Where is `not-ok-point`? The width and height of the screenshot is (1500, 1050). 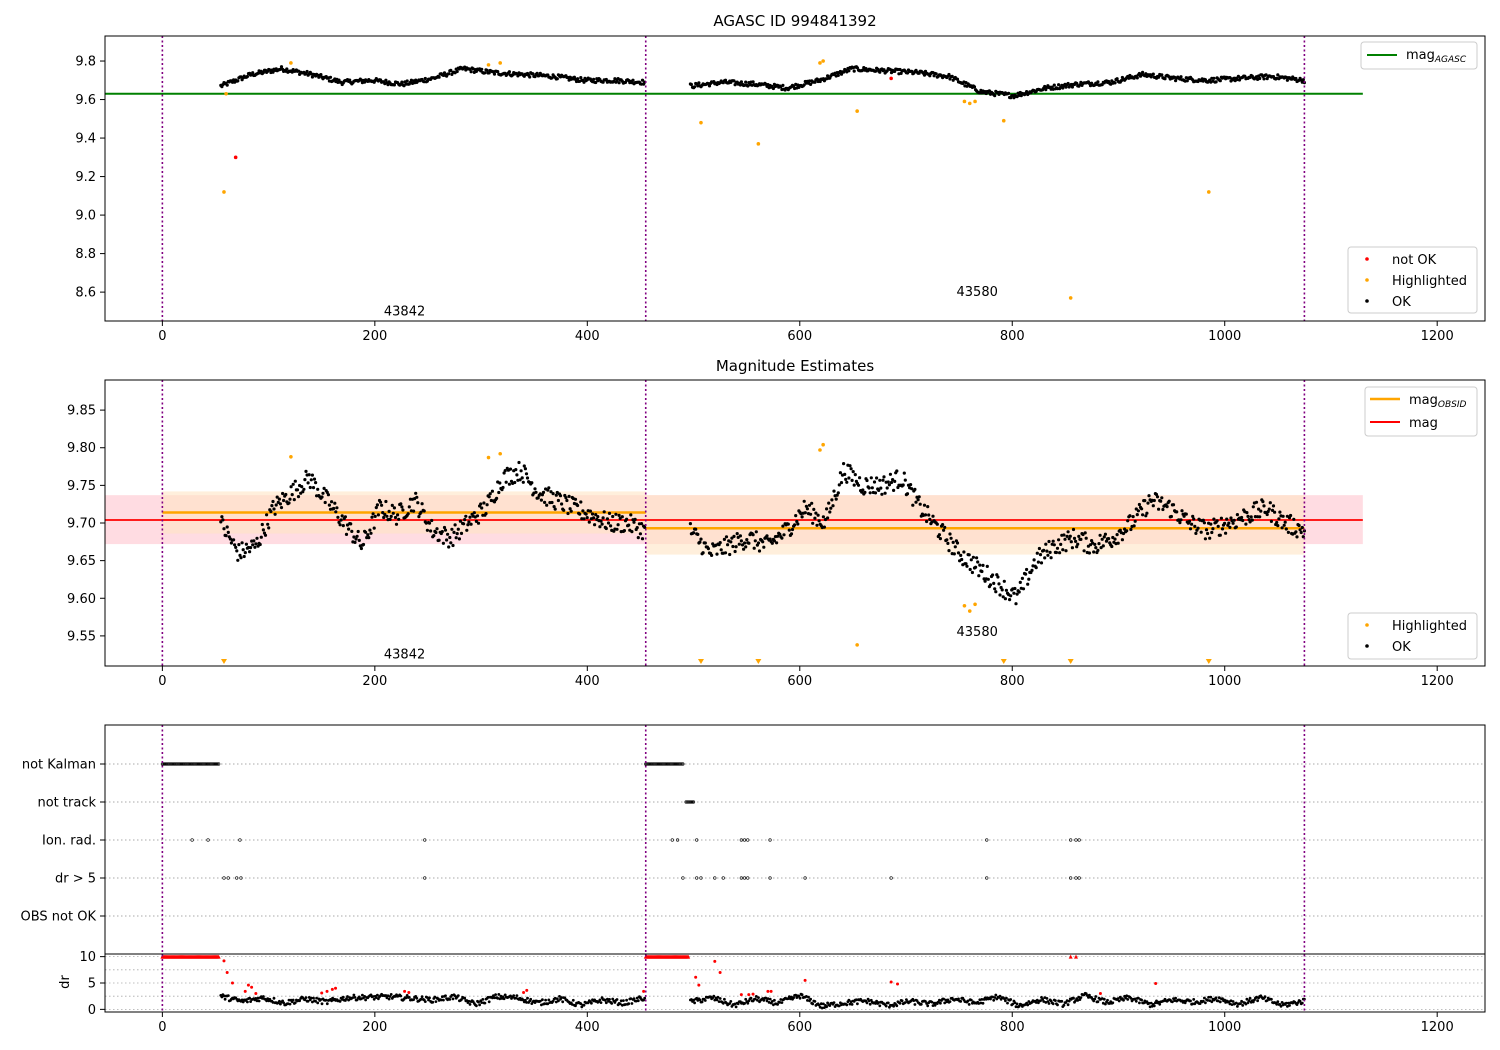
not-ok-point is located at coordinates (235, 157).